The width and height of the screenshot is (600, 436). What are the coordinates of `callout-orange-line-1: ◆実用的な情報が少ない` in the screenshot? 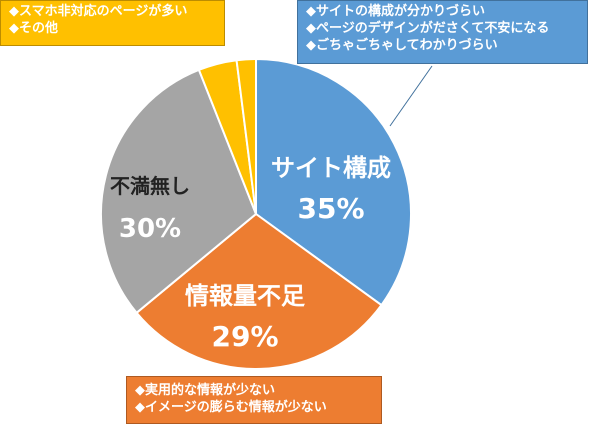 It's located at (205, 390).